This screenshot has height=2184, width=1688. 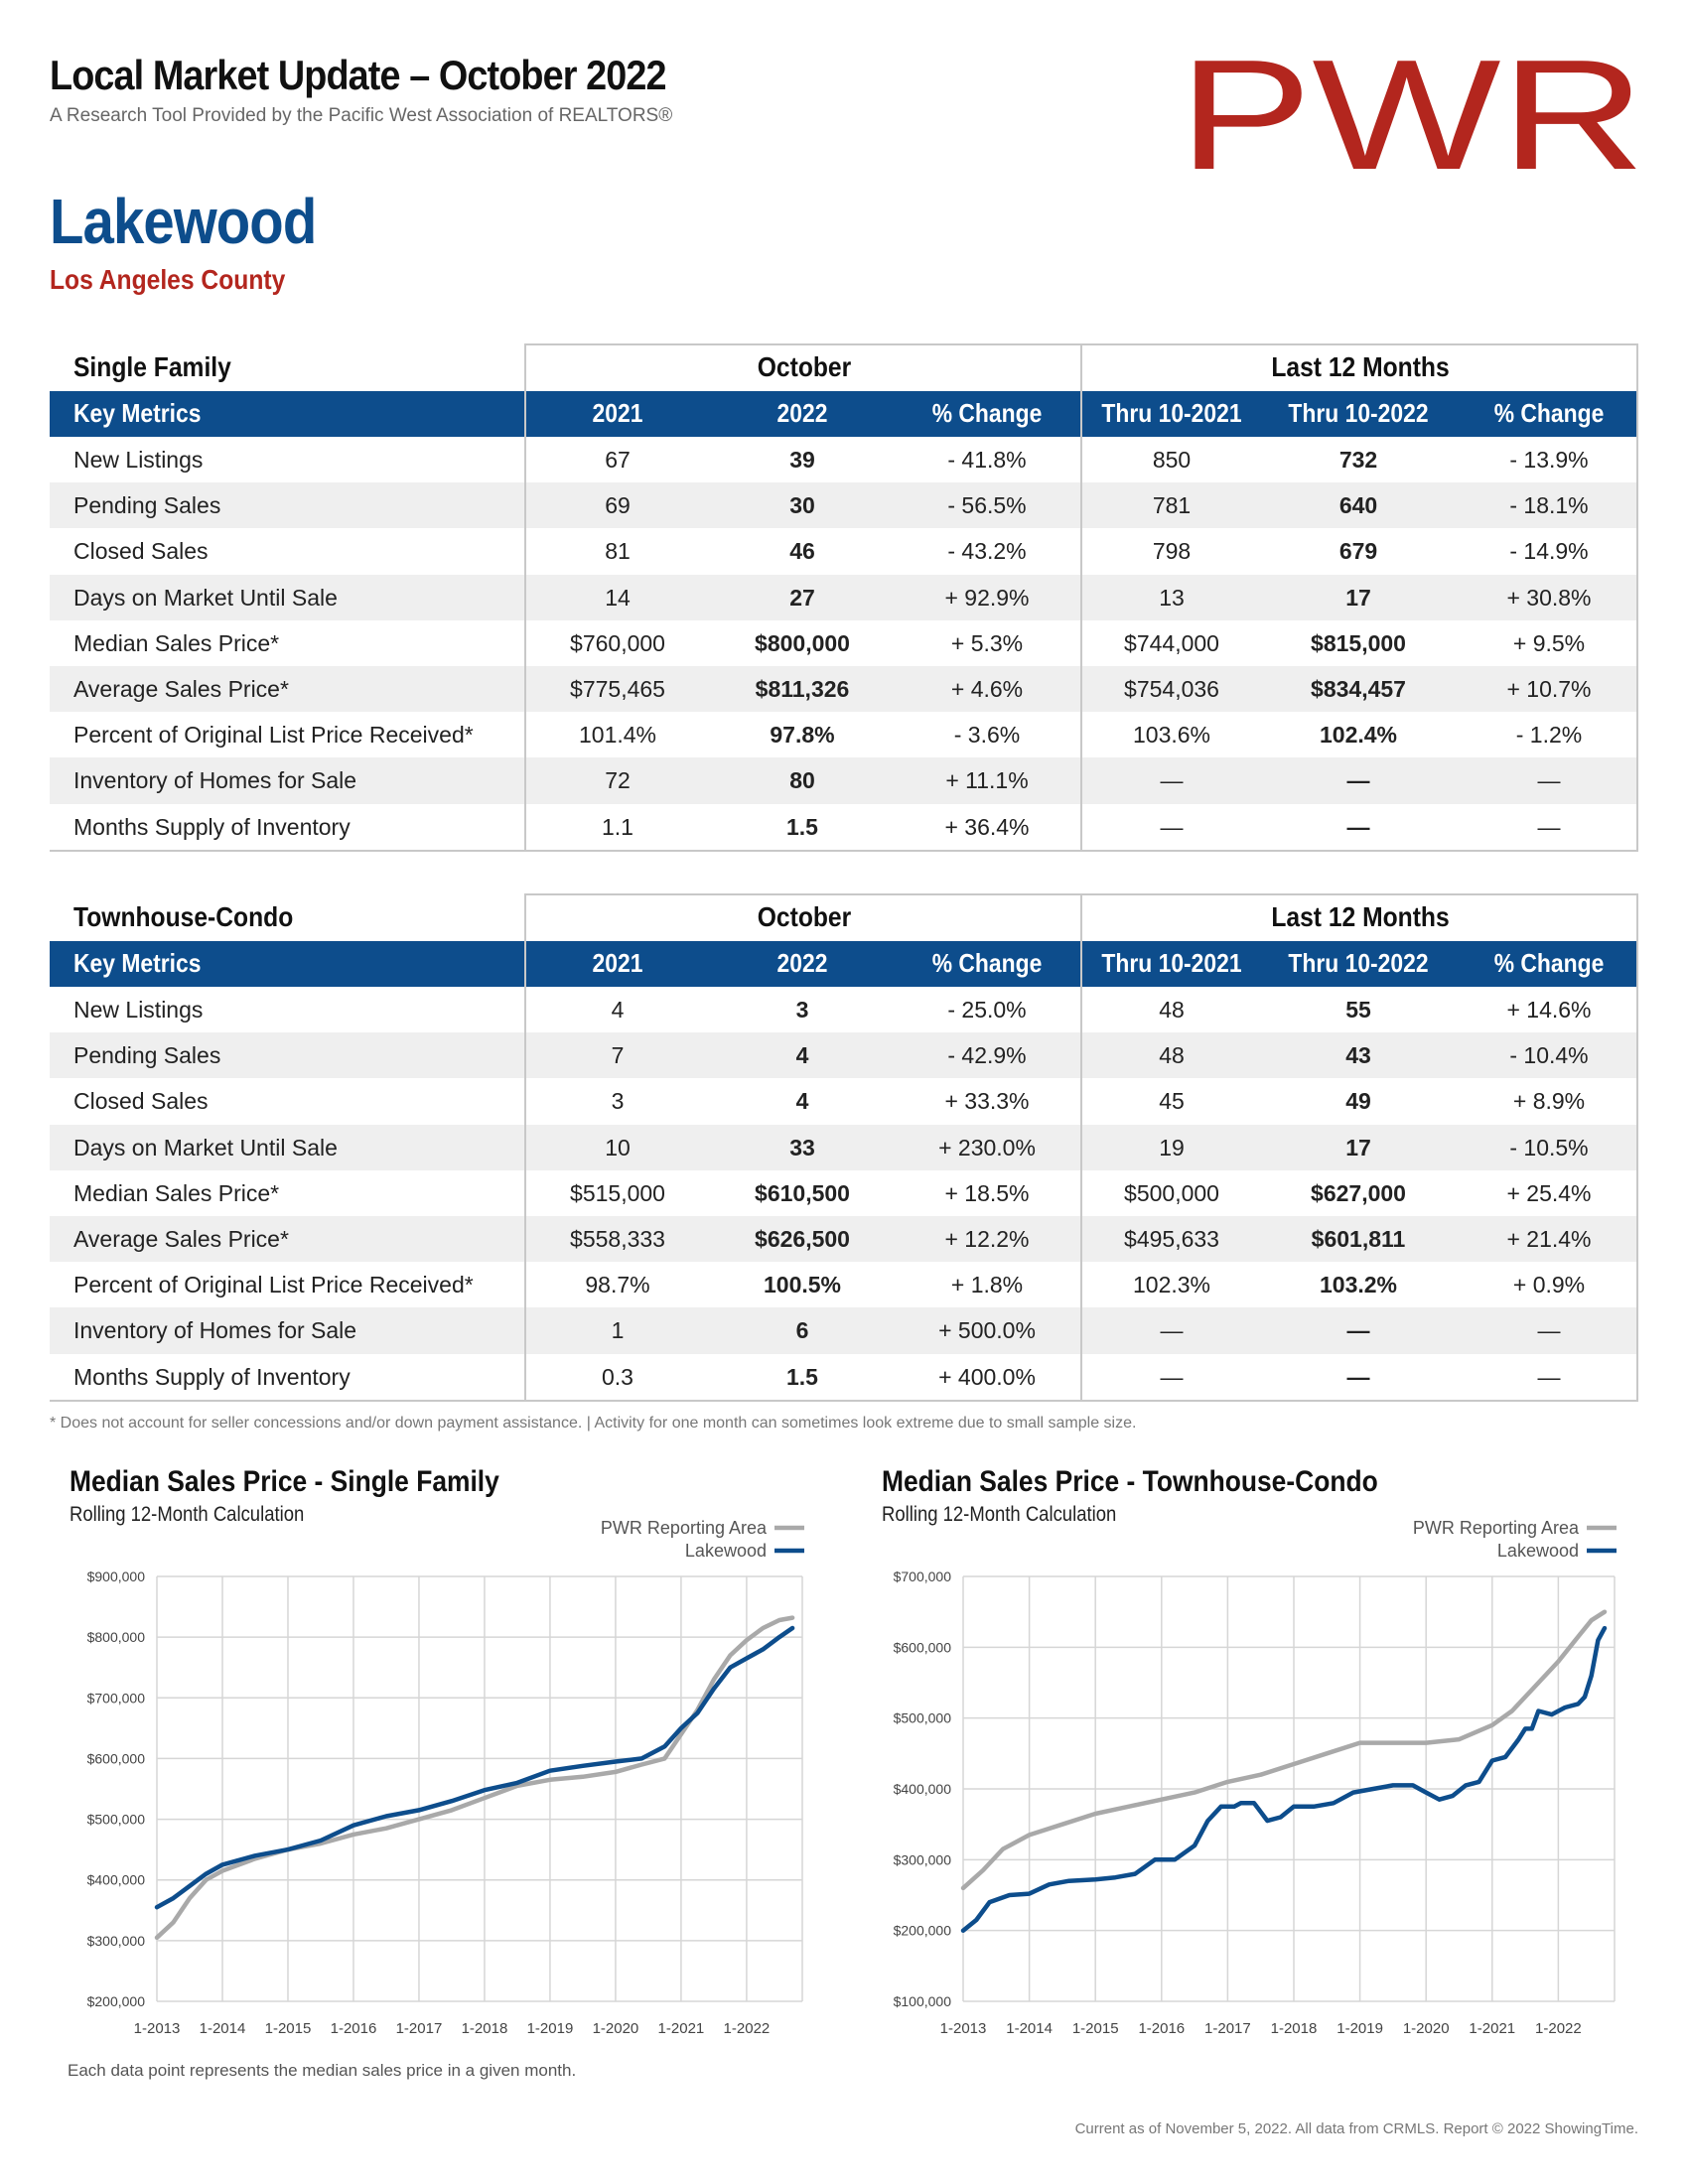 What do you see at coordinates (157, 2028) in the screenshot?
I see `x-tick-label: 1-2013` at bounding box center [157, 2028].